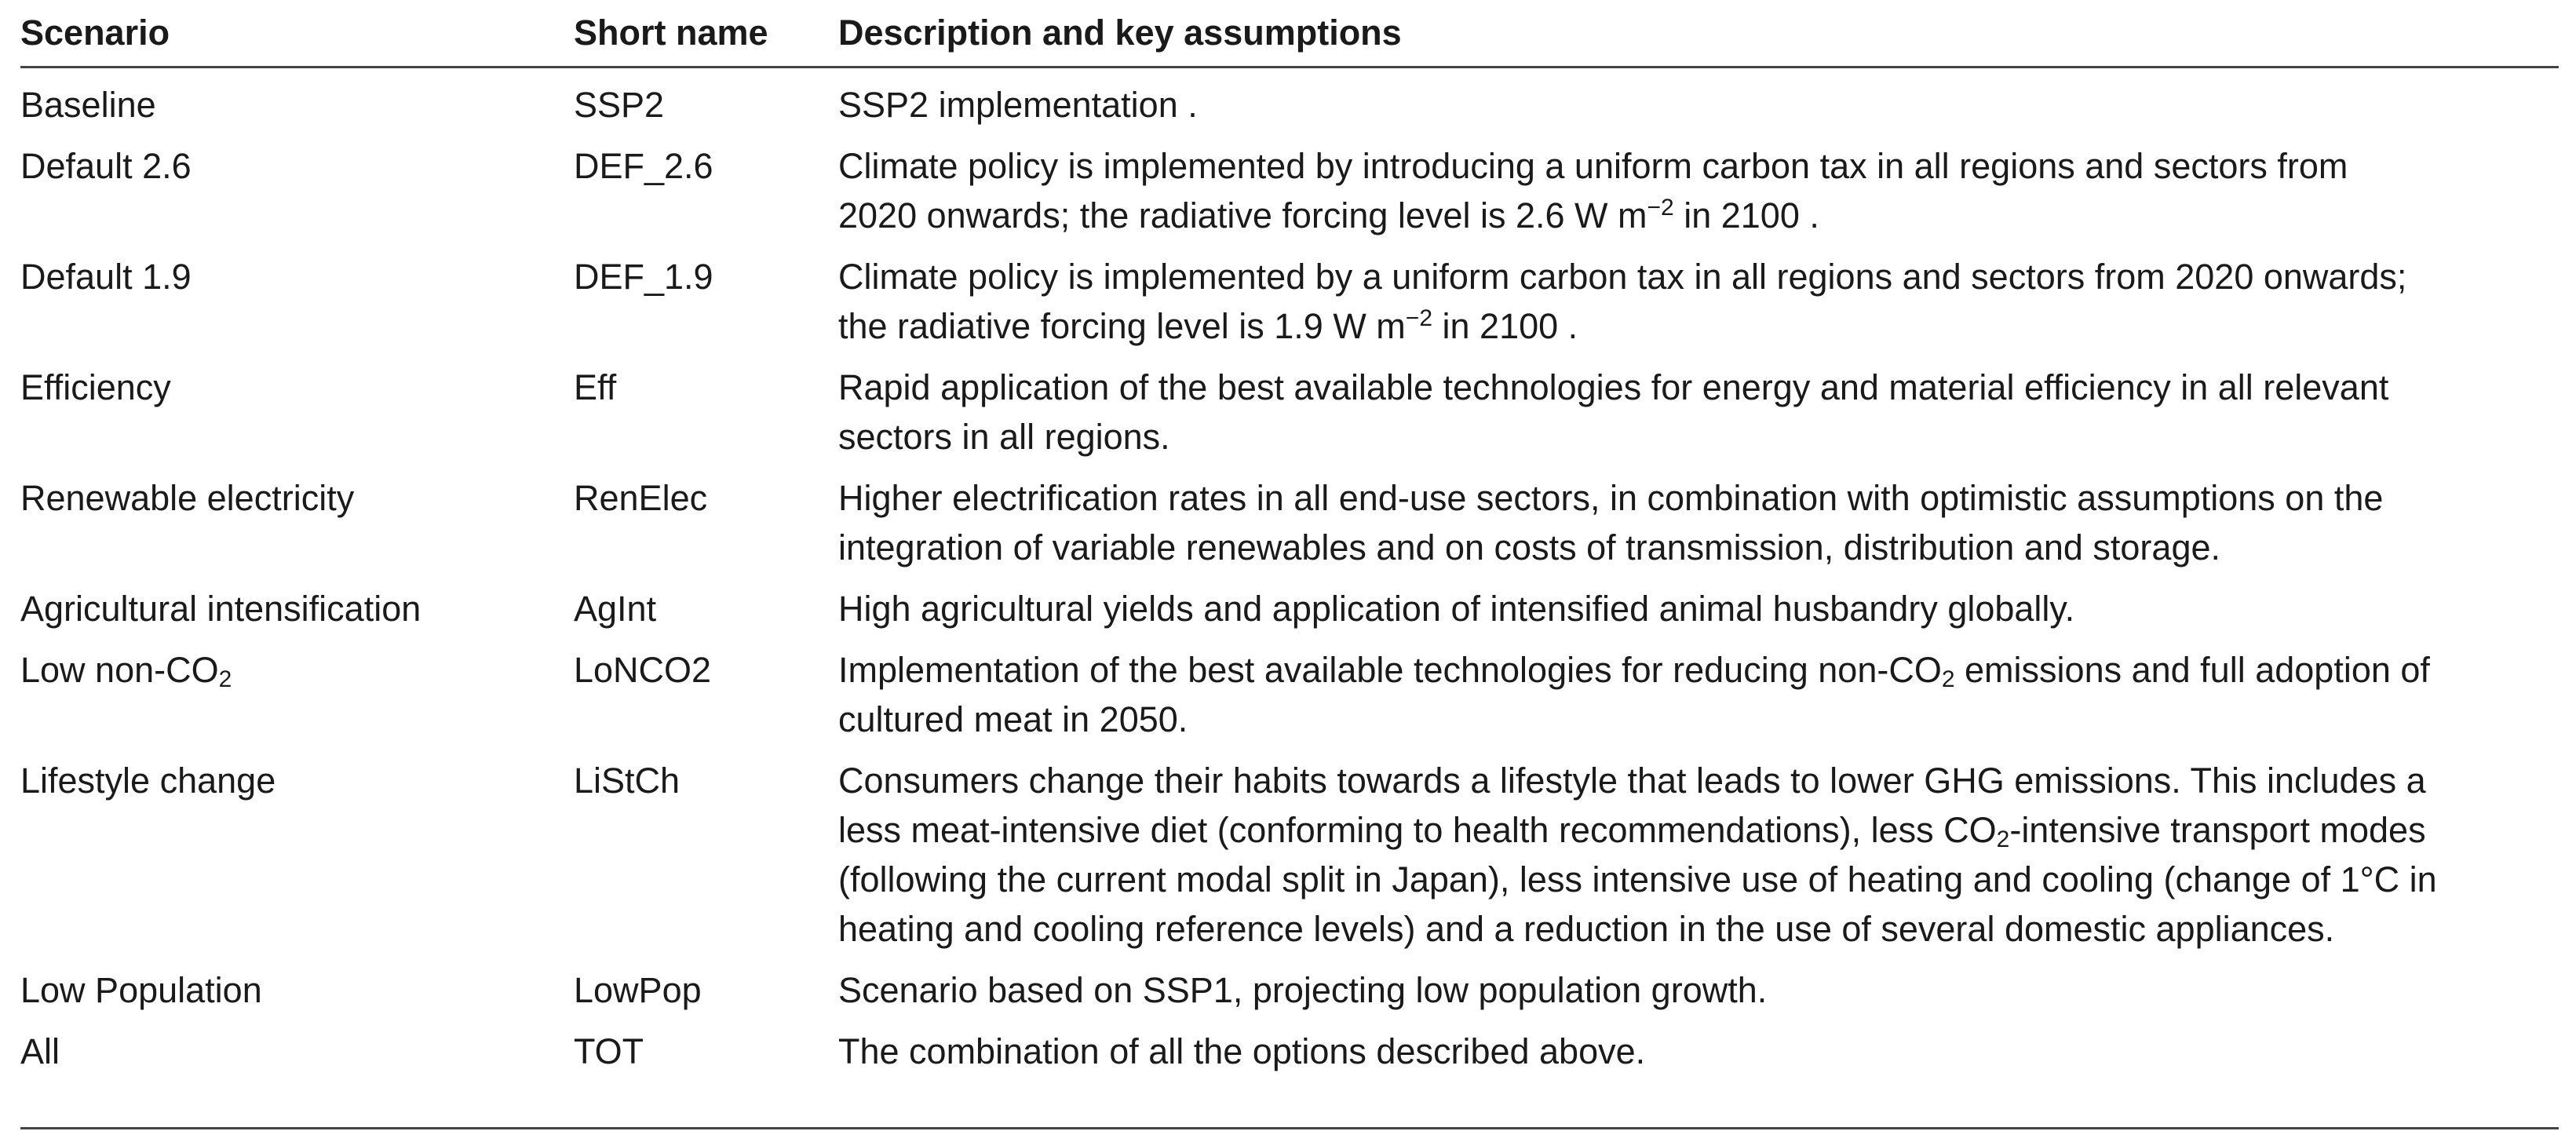 Image resolution: width=2576 pixels, height=1142 pixels. Describe the element at coordinates (141, 990) in the screenshot. I see `scenario-cell: Low Population` at that location.